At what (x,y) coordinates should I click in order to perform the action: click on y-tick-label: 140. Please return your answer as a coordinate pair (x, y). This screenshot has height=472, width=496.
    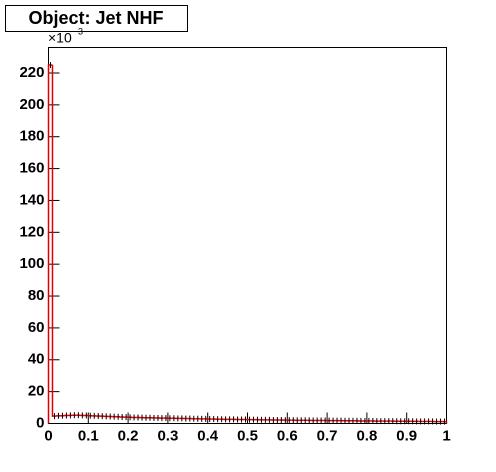
    Looking at the image, I should click on (31, 199).